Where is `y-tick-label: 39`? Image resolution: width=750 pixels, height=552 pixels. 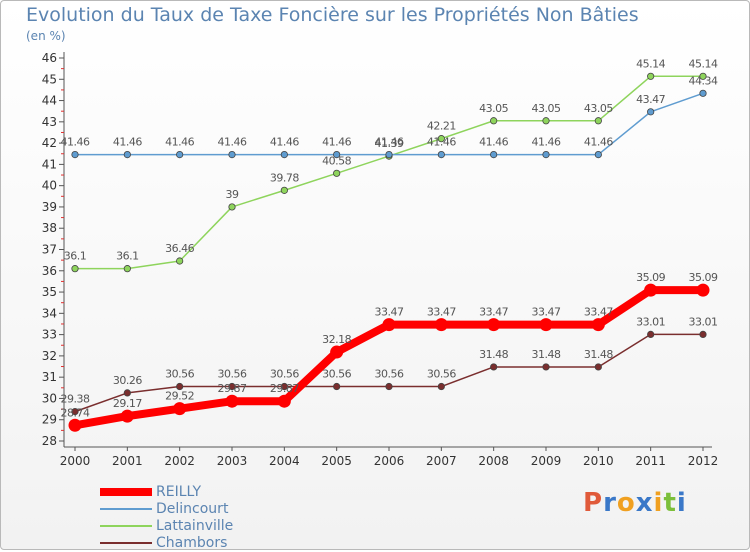 y-tick-label: 39 is located at coordinates (49, 207).